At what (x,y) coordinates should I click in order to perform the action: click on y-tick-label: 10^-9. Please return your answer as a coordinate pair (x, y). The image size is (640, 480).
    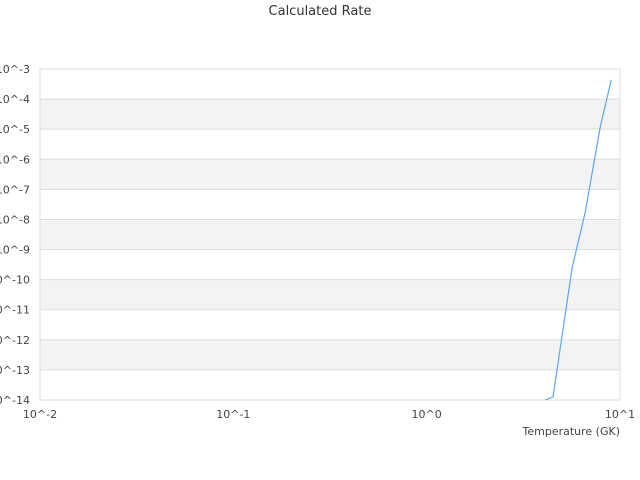
    Looking at the image, I should click on (15, 250).